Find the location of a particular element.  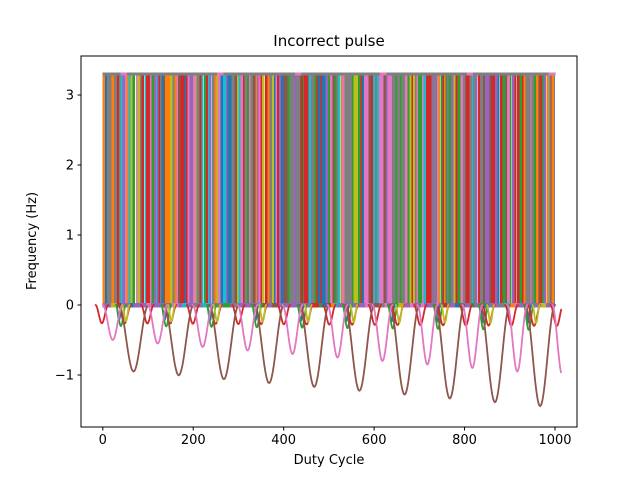

top-cap is located at coordinates (329, 74).